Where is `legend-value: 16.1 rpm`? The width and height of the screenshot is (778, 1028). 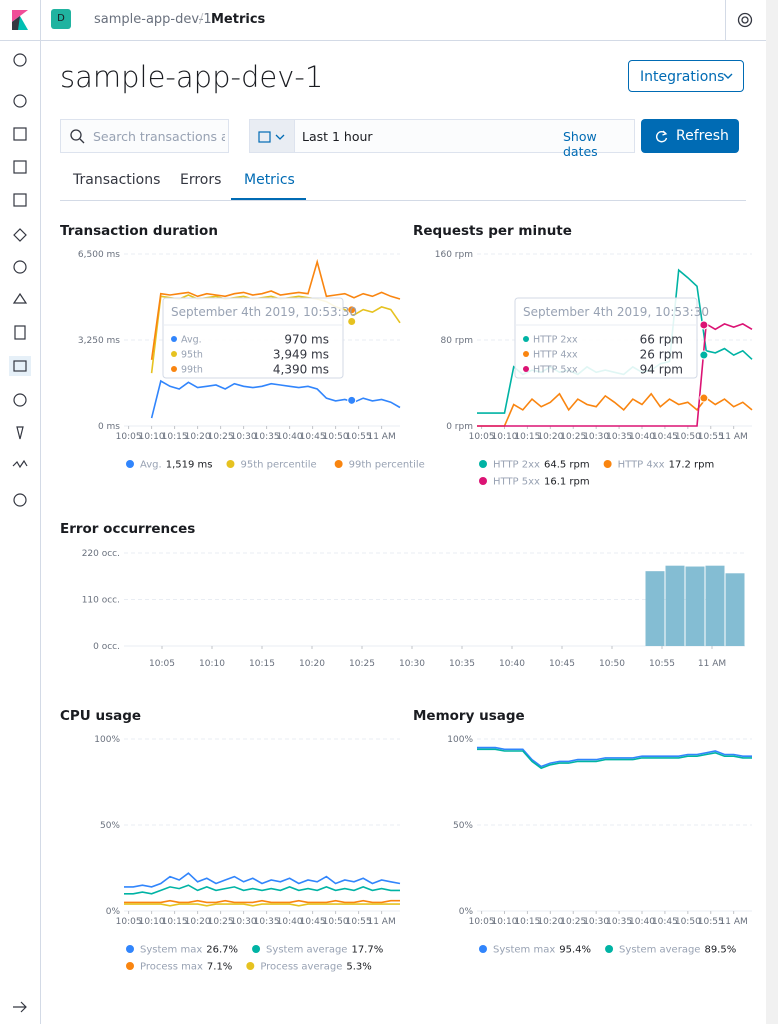
legend-value: 16.1 rpm is located at coordinates (567, 482).